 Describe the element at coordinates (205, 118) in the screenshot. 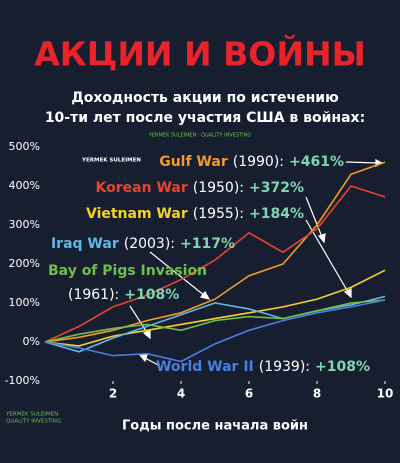

I see `subtitle: 10-ти лет после участия США в войнах:` at that location.